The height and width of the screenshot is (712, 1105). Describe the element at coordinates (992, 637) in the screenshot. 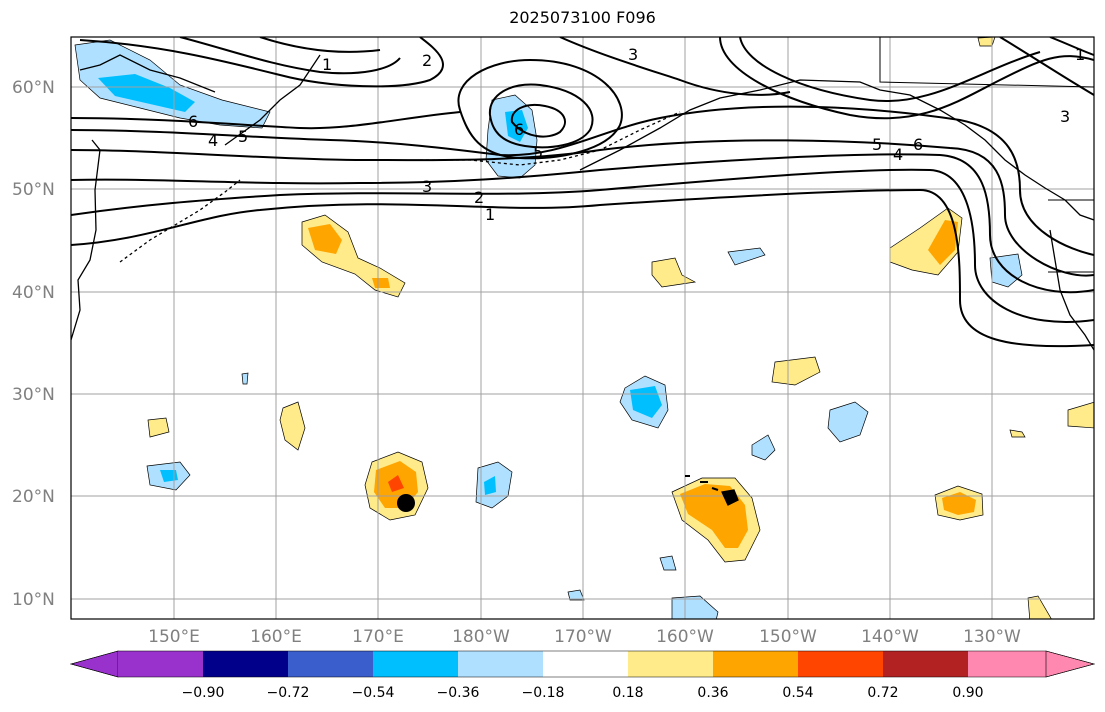

I see `lon-label: 130°W` at that location.